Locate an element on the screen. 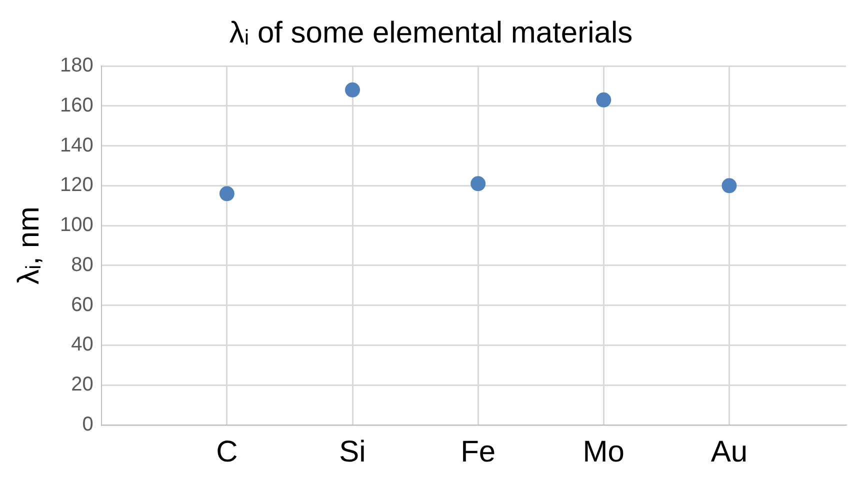 The width and height of the screenshot is (862, 489). y-tick-label: 0 is located at coordinates (88, 425).